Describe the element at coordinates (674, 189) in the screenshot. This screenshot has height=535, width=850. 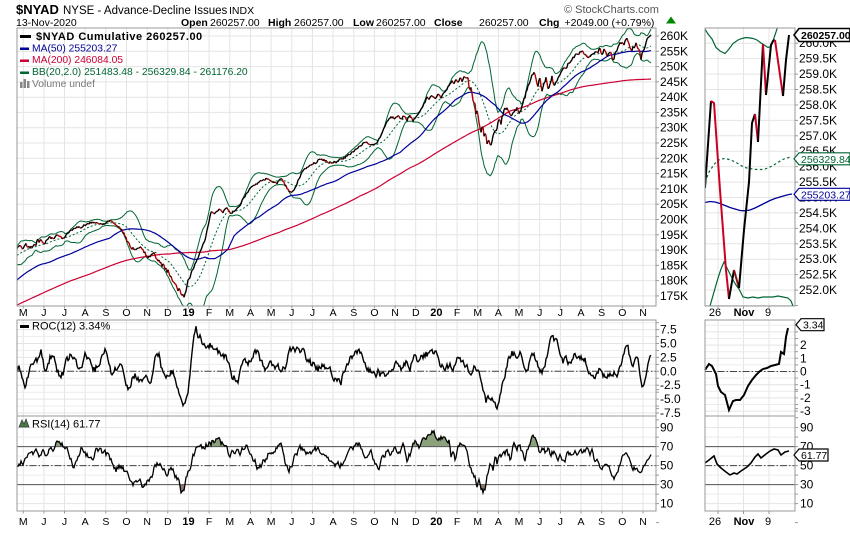
I see `svg-text: 210K` at that location.